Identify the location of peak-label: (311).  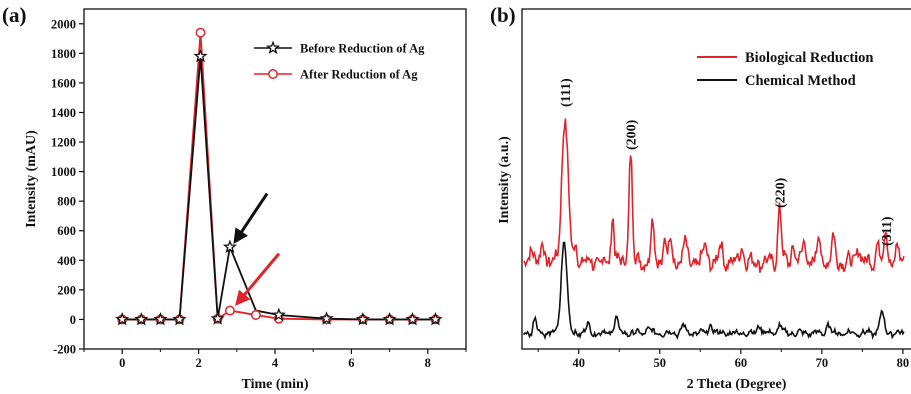
(887, 231).